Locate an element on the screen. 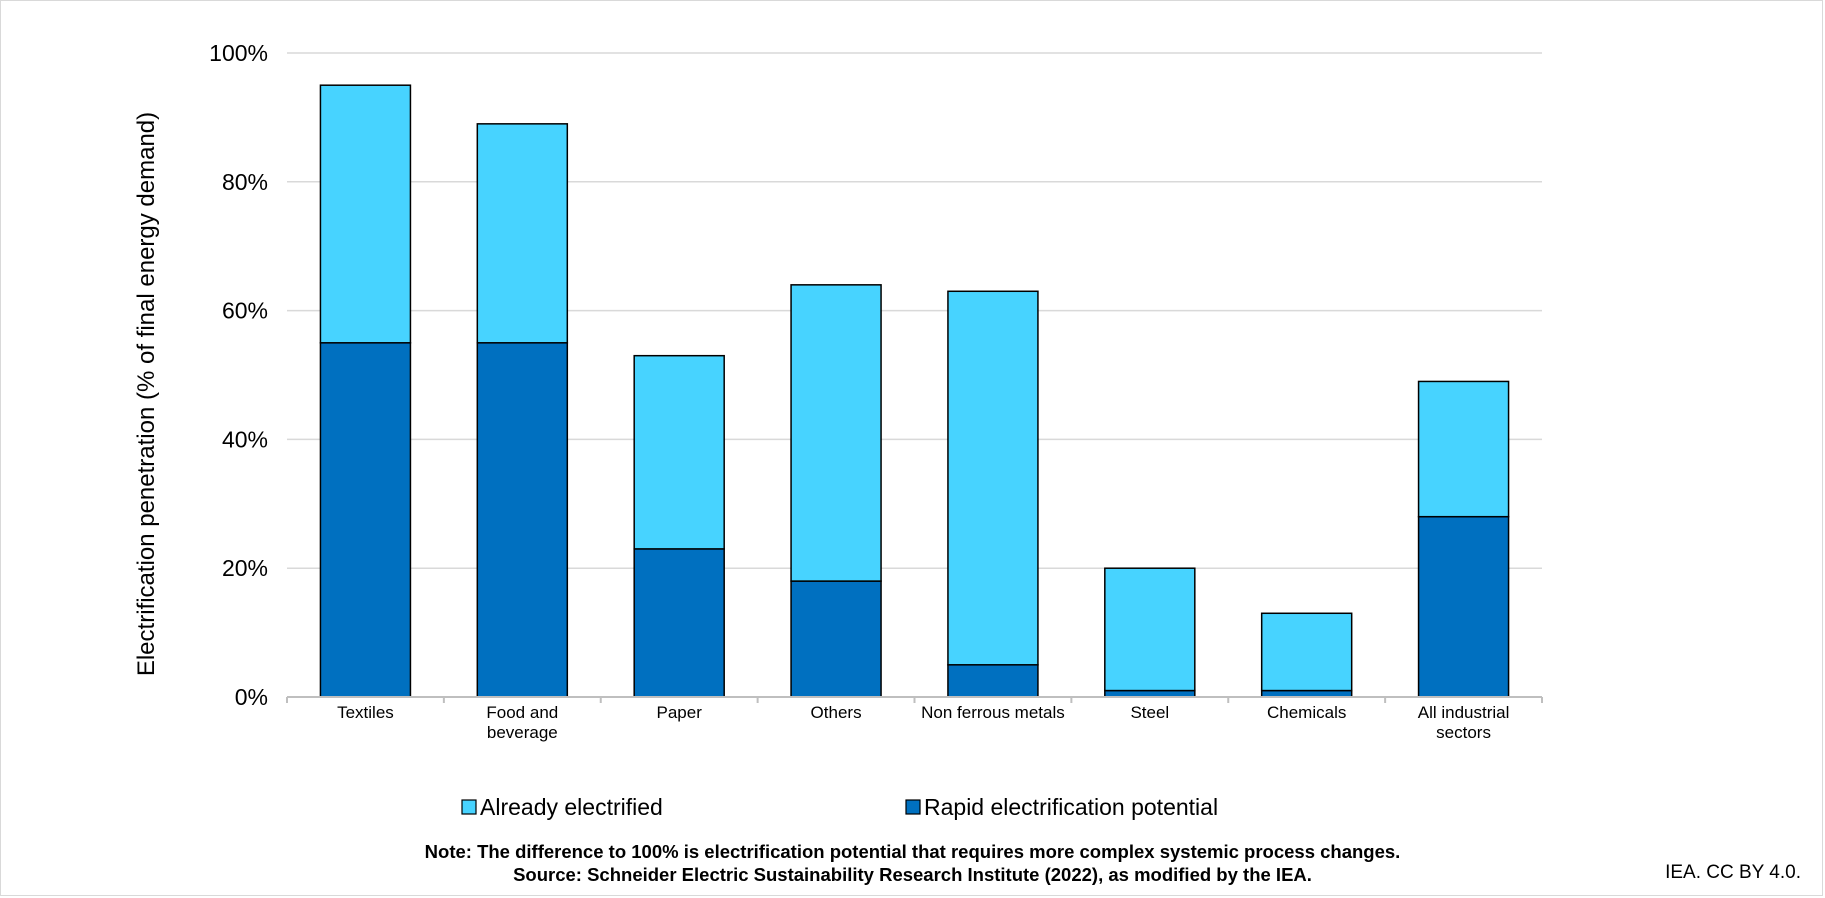 This screenshot has height=898, width=1825. x-tick-label: Paper is located at coordinates (680, 712).